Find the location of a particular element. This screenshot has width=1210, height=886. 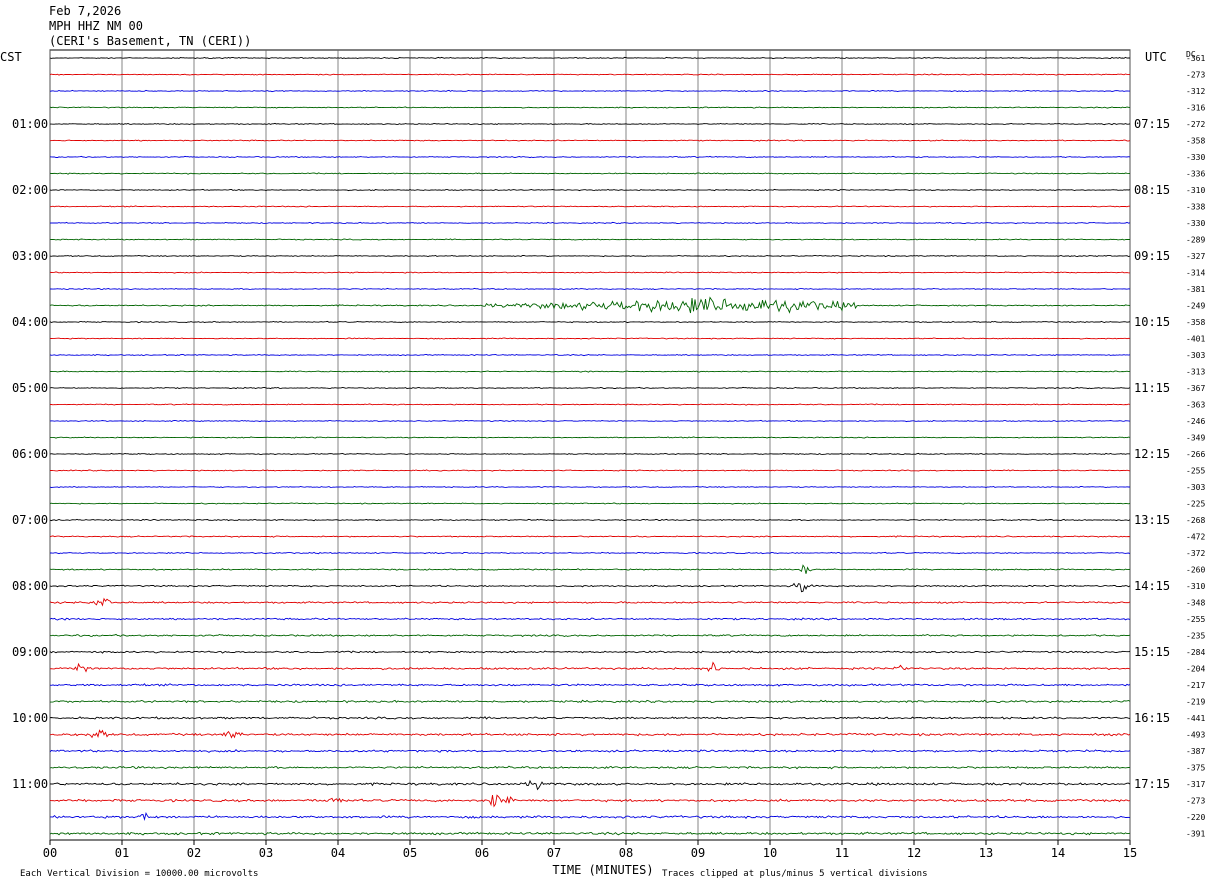

dc-offset-label: -246 is located at coordinates (1195, 421).